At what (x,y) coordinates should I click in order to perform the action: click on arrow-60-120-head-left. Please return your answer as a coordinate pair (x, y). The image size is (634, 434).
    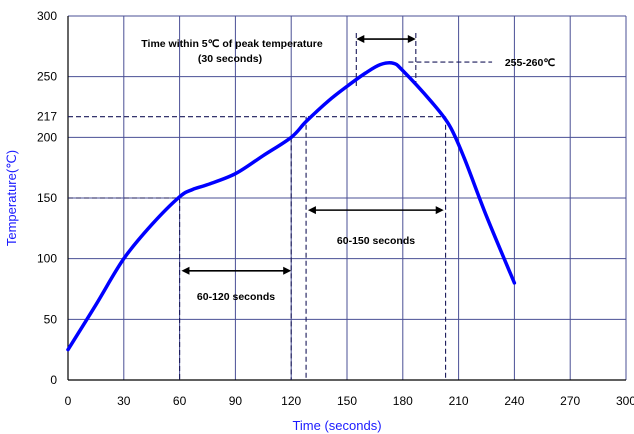
    Looking at the image, I should click on (185, 270).